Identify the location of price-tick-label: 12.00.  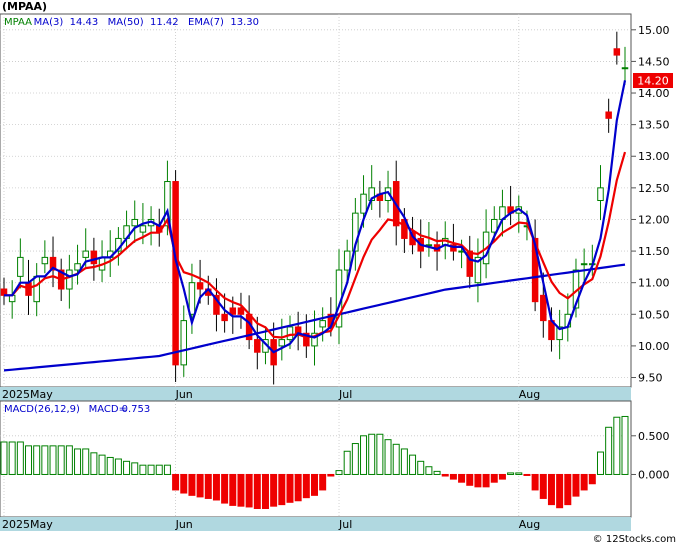
(654, 219).